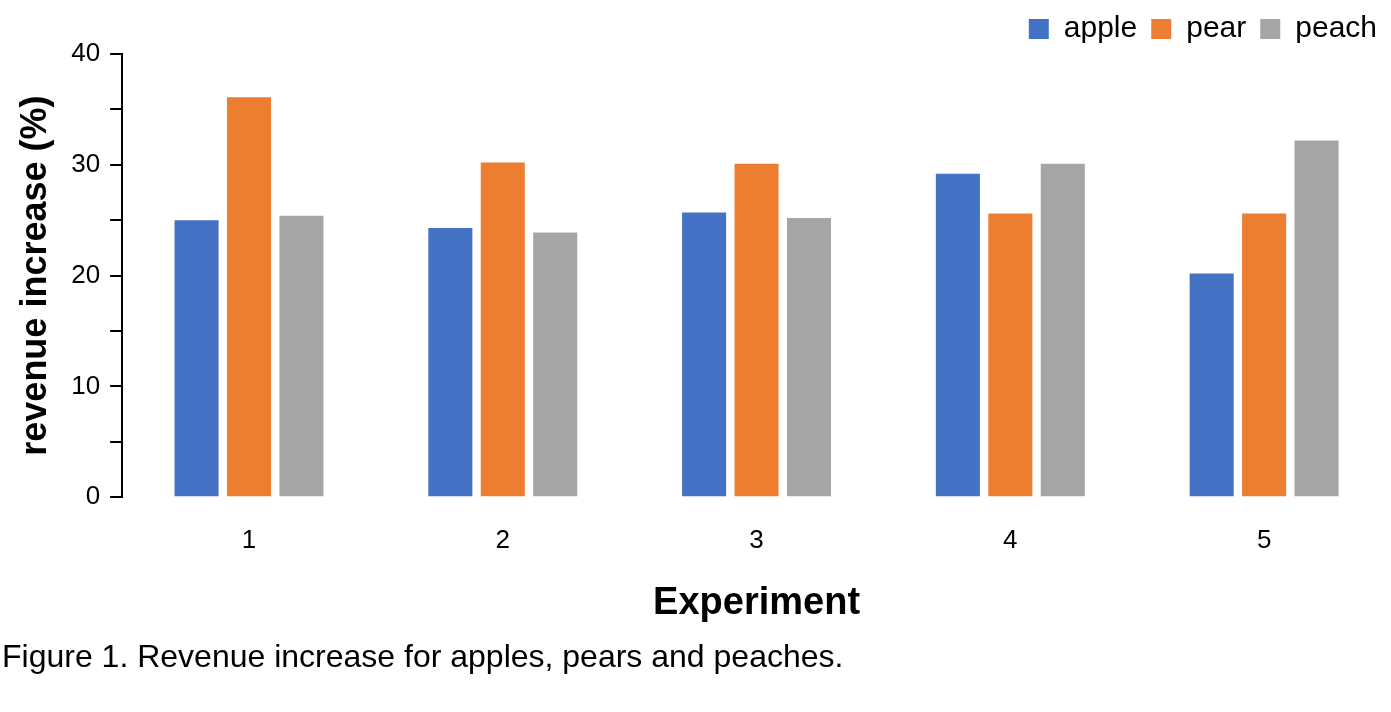 This screenshot has height=712, width=1391. I want to click on x-tick-label: 3, so click(756, 538).